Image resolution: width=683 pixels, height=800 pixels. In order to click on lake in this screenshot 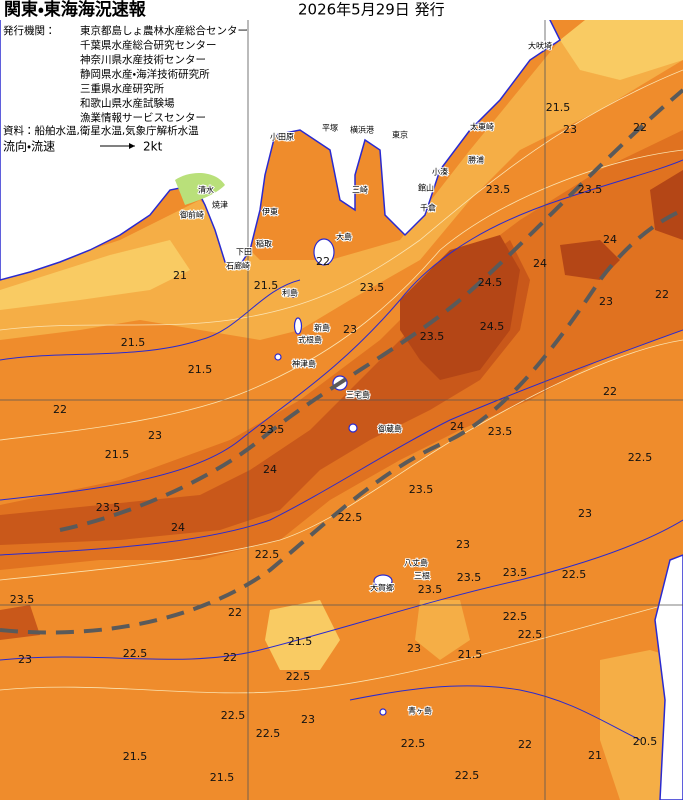, I will do `click(200, 189)`.